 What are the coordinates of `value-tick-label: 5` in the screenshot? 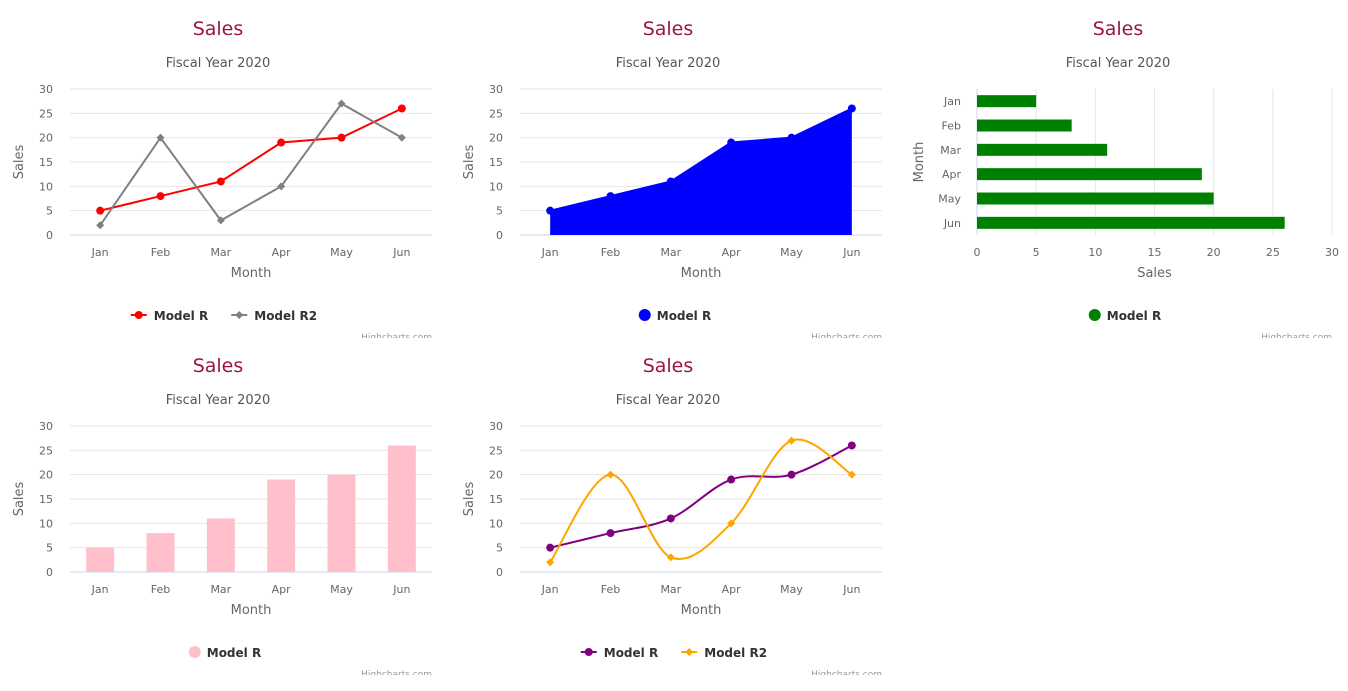 It's located at (1036, 252).